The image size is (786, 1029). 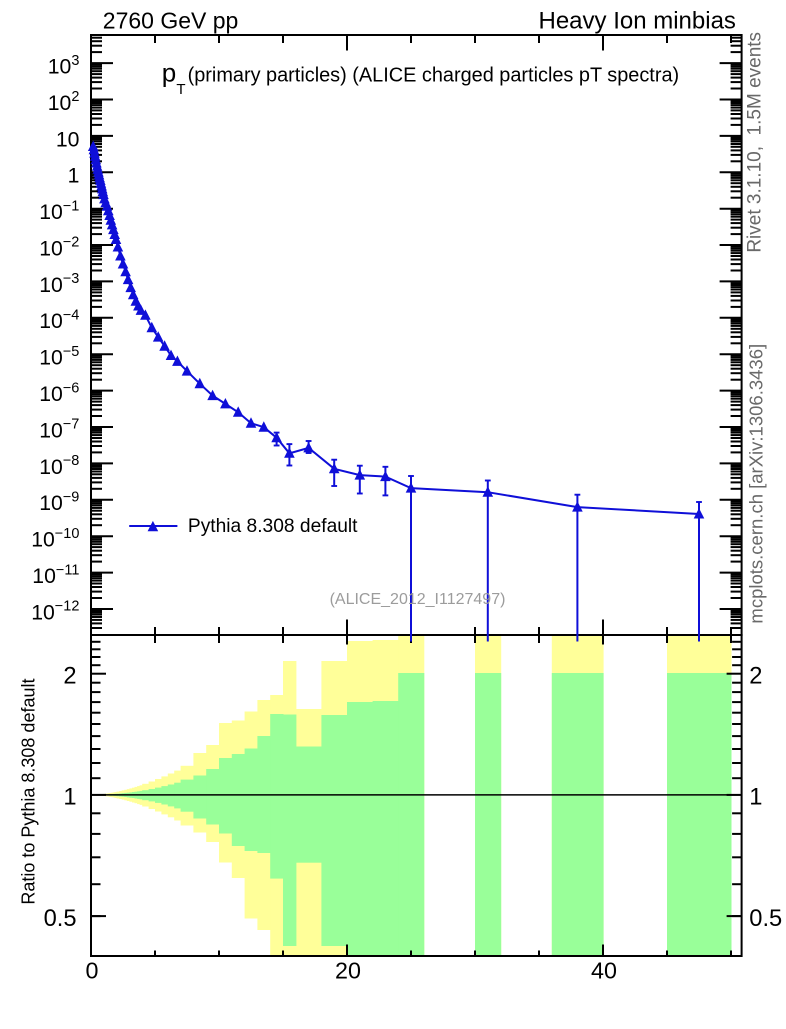 I want to click on svg-text: T, so click(x=180, y=89).